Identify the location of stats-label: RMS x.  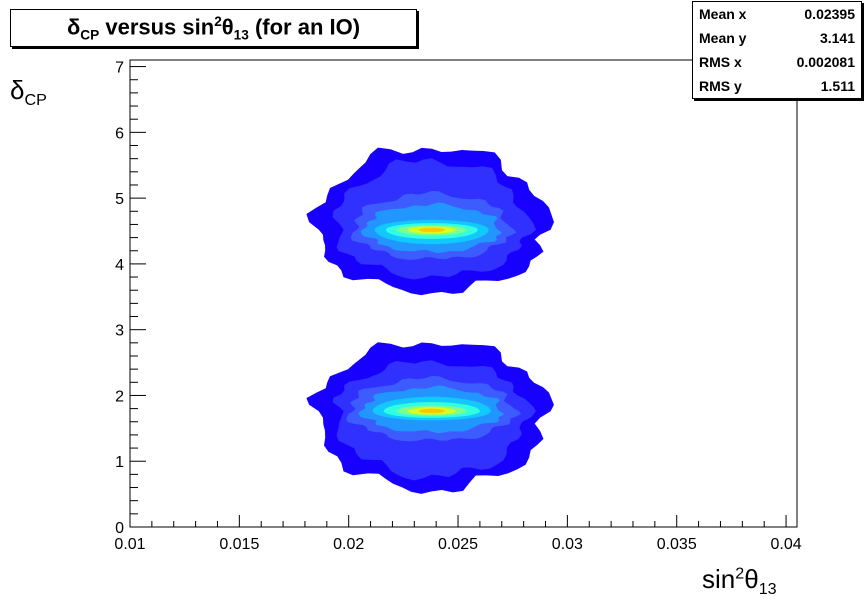
(720, 62).